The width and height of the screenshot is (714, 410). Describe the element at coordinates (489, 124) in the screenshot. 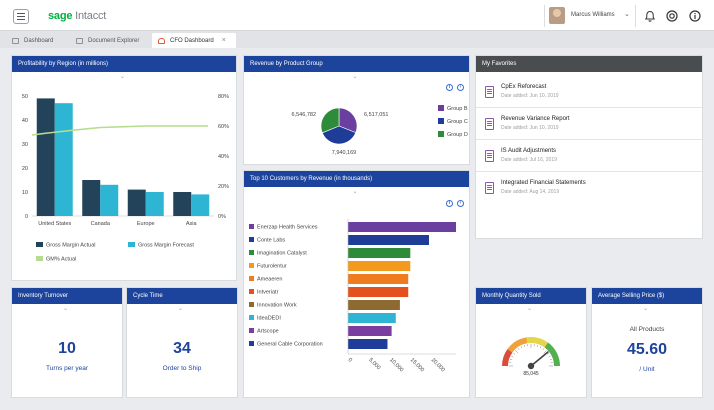

I see `report-icon` at that location.